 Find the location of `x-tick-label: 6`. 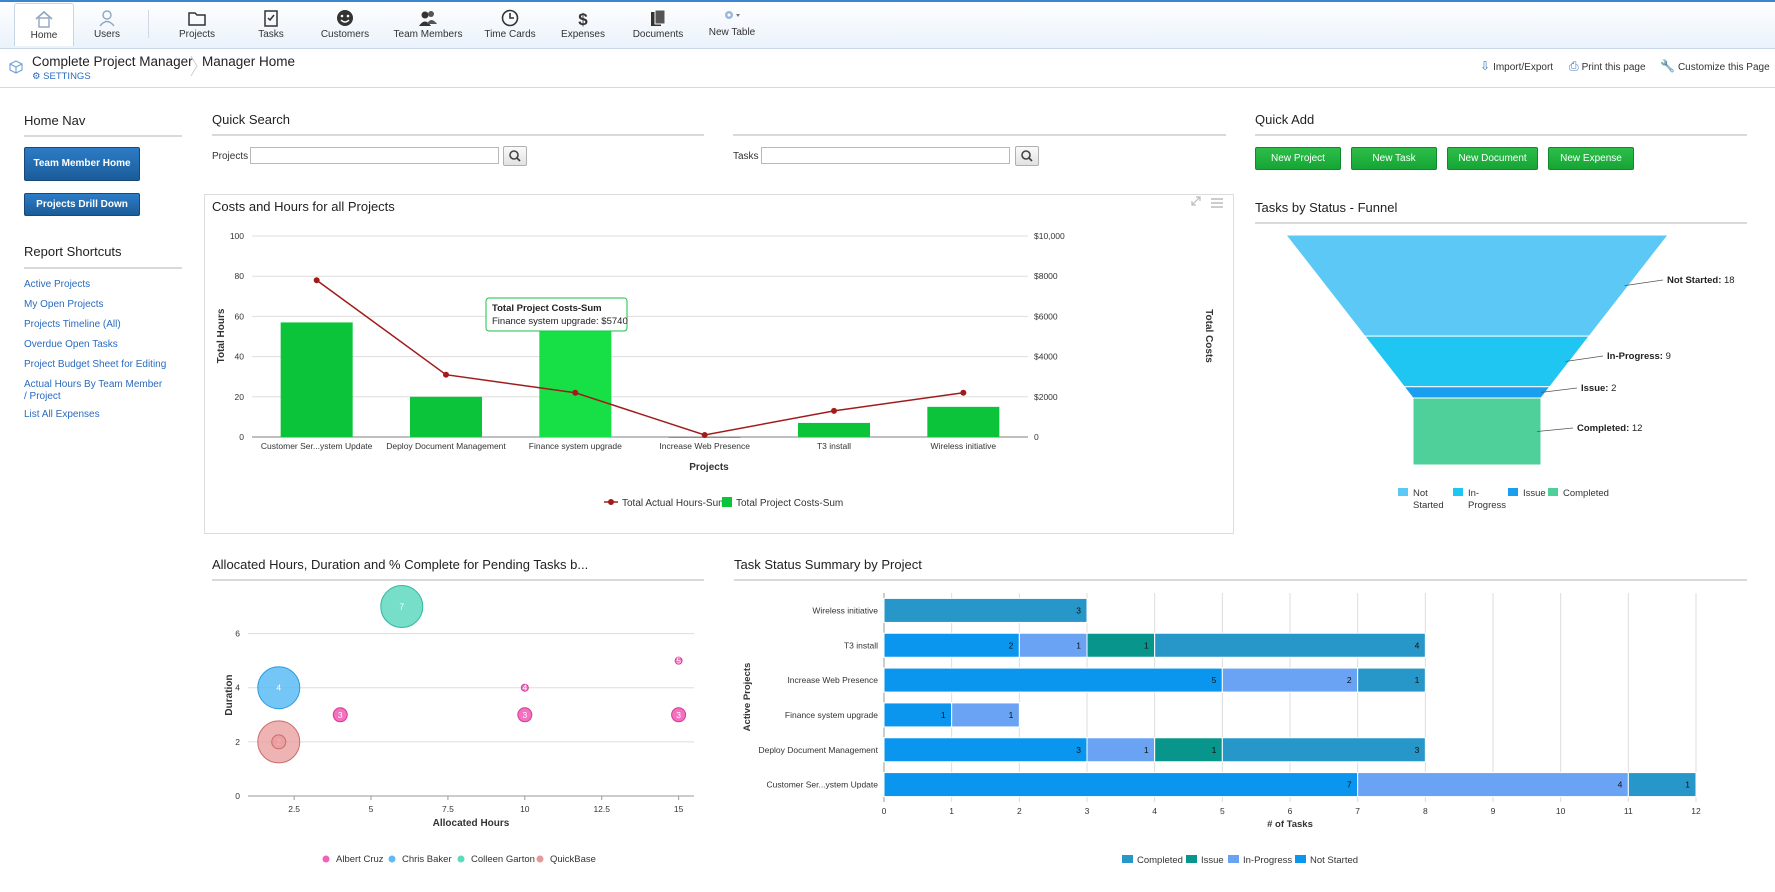

x-tick-label: 6 is located at coordinates (1290, 811).